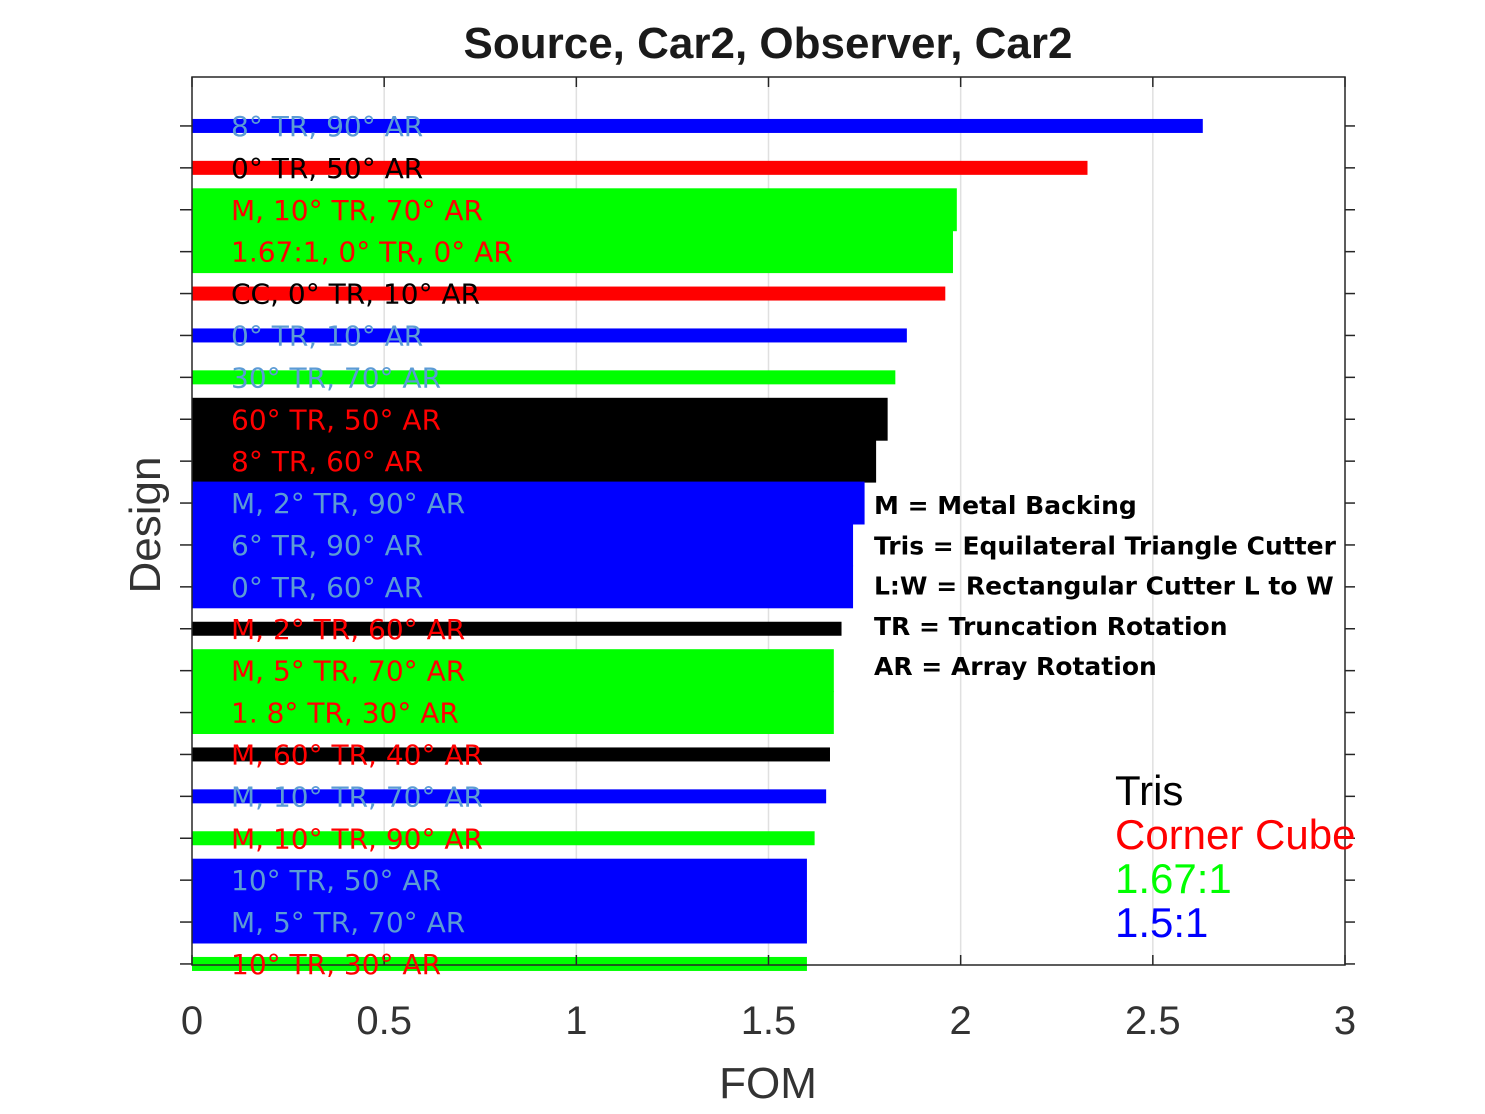 The width and height of the screenshot is (1485, 1114). Describe the element at coordinates (327, 587) in the screenshot. I see `bar-label: 0° TR, 60° AR` at that location.